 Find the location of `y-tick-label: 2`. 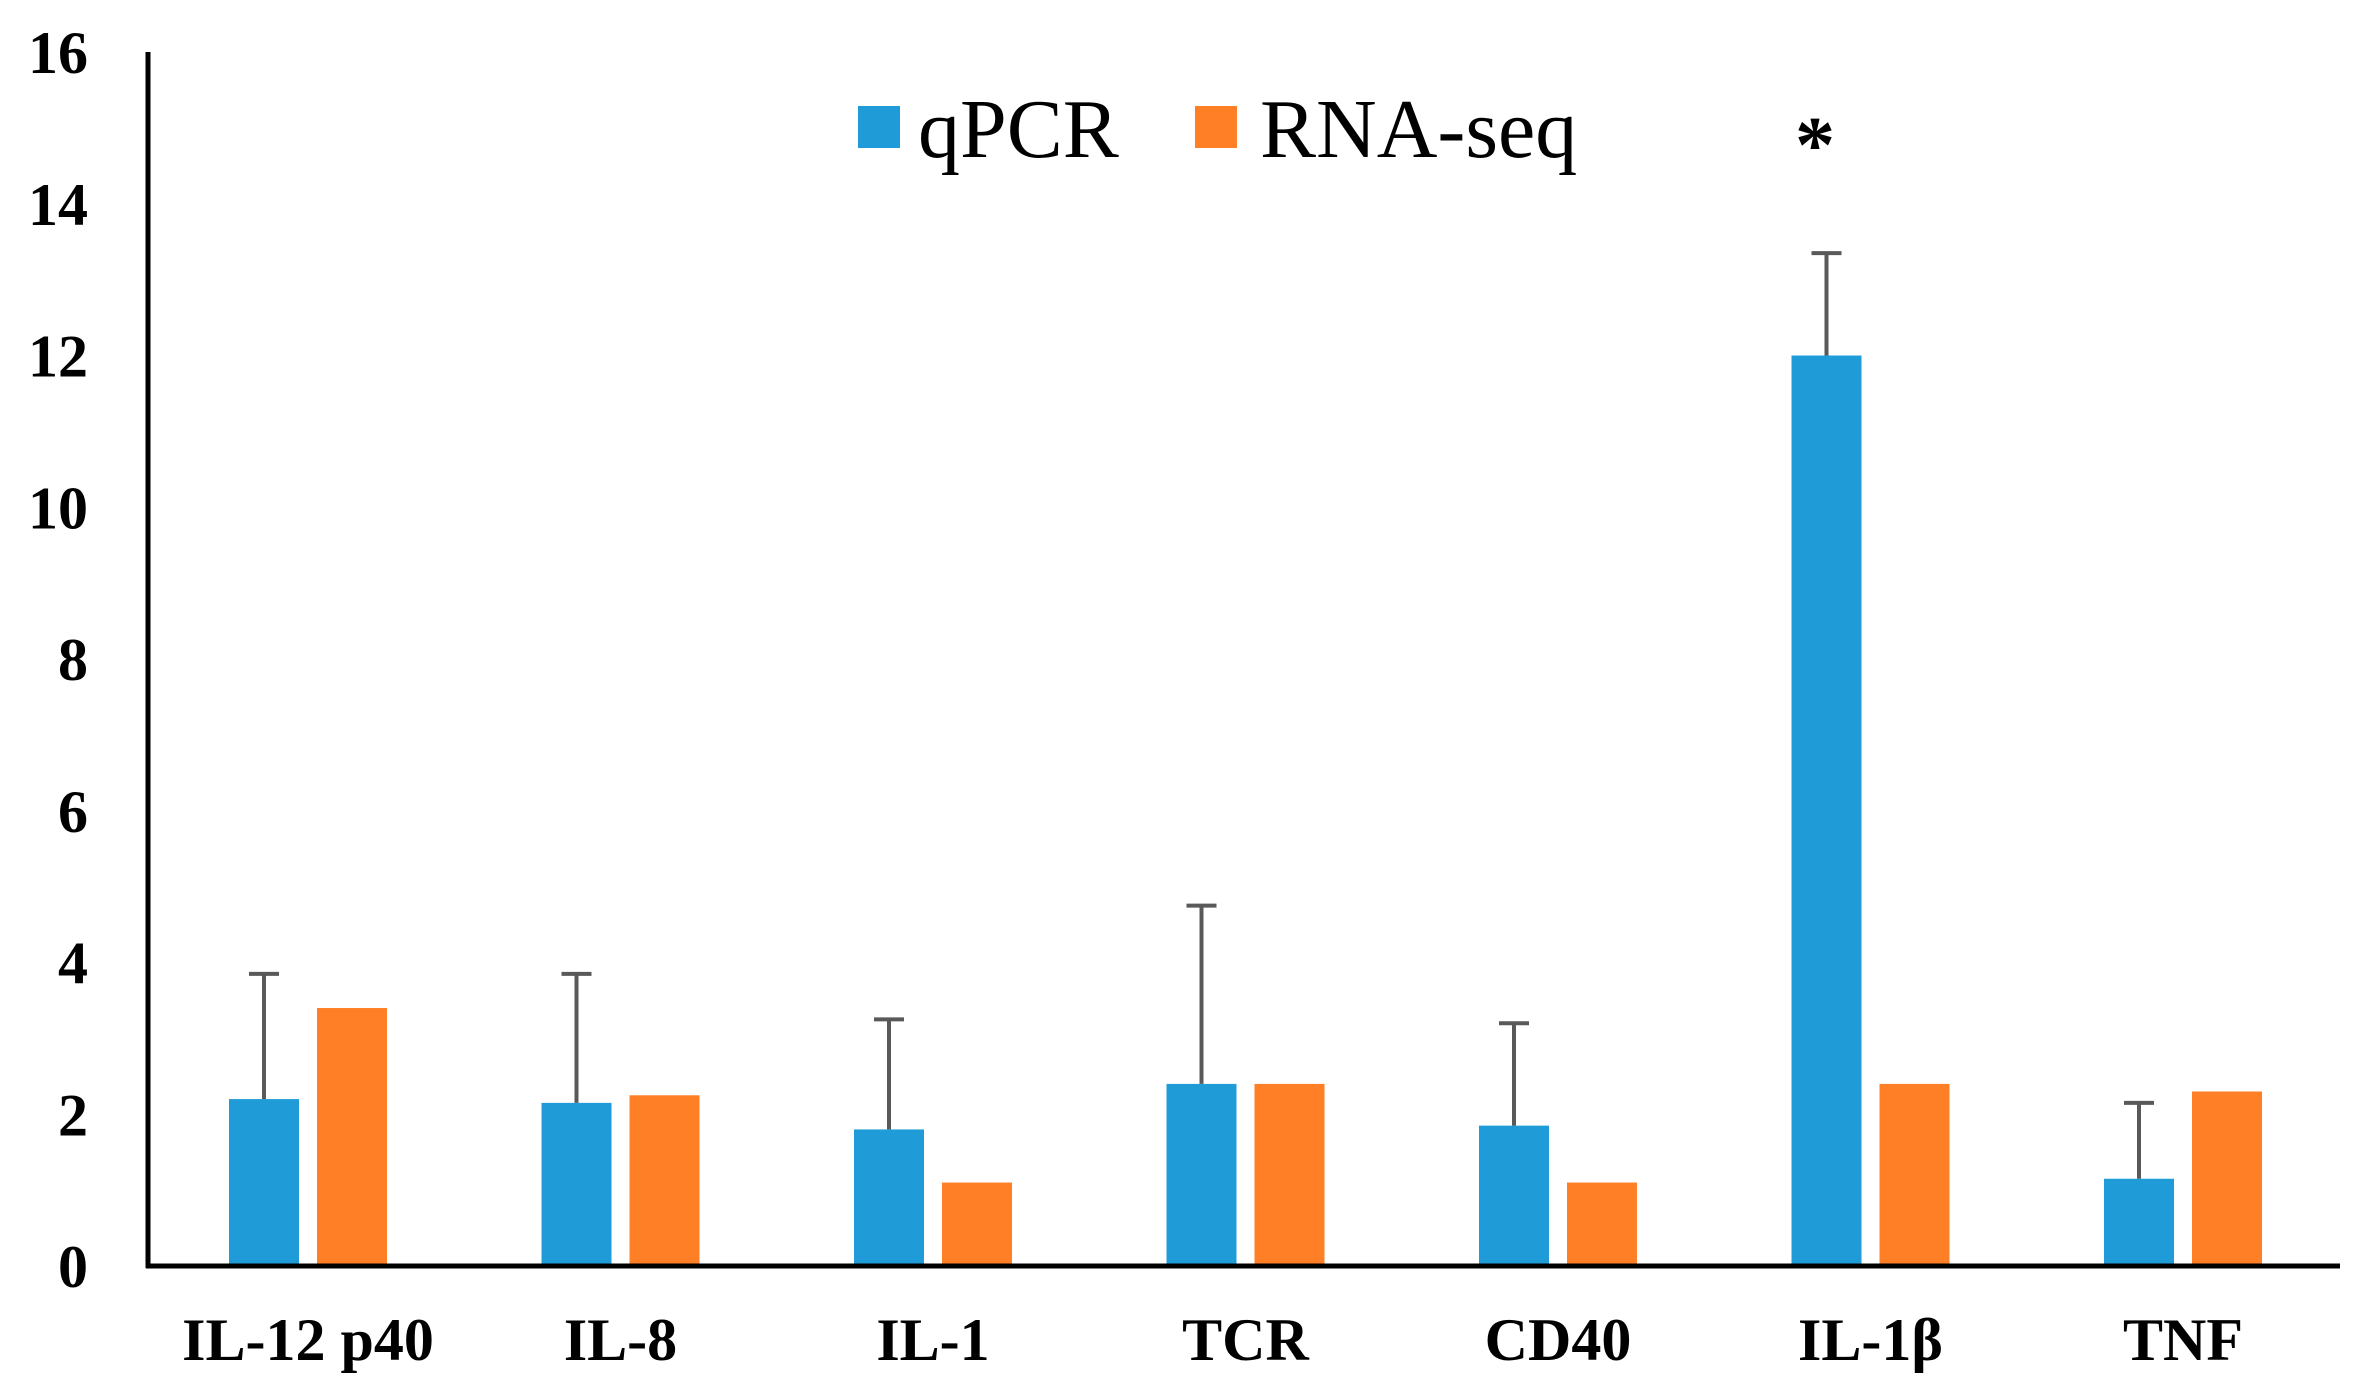

y-tick-label: 2 is located at coordinates (73, 1115).